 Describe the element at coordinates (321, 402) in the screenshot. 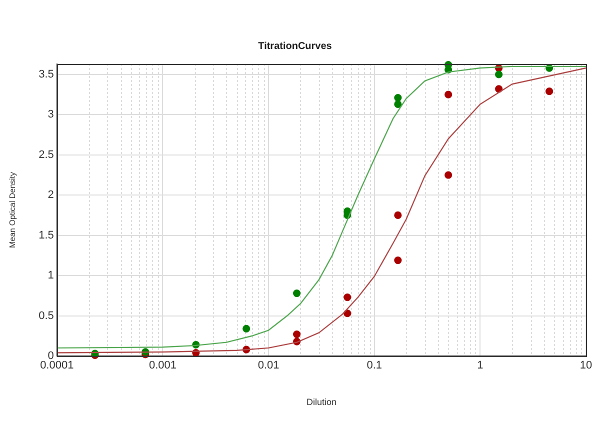

I see `x-axis-title: Dilution` at that location.